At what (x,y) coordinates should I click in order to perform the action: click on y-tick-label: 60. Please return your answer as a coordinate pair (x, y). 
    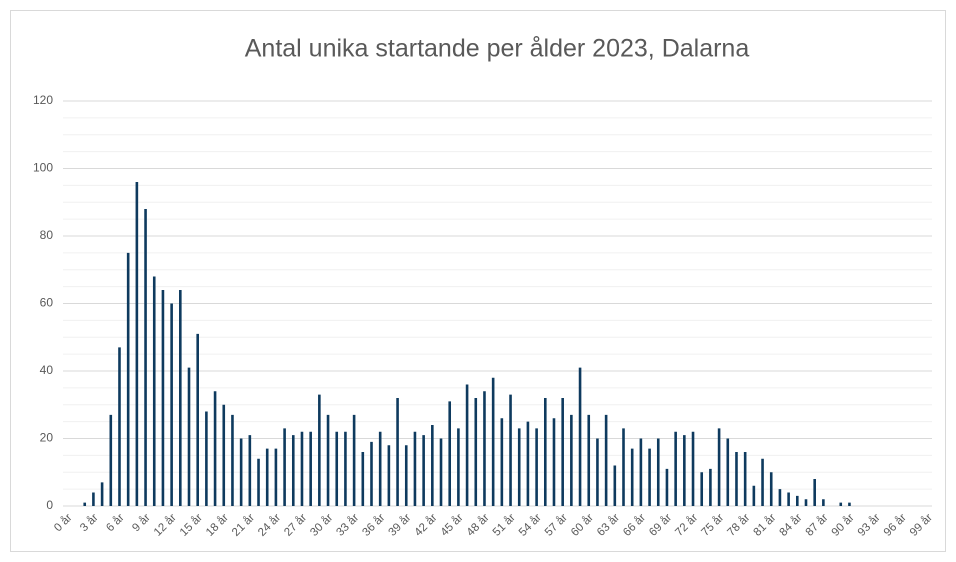
    Looking at the image, I should click on (47, 303).